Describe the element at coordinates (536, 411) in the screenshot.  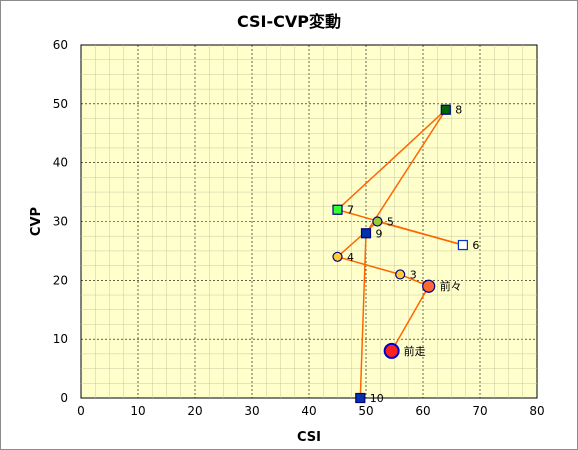
I see `x-tick-label: 80` at that location.